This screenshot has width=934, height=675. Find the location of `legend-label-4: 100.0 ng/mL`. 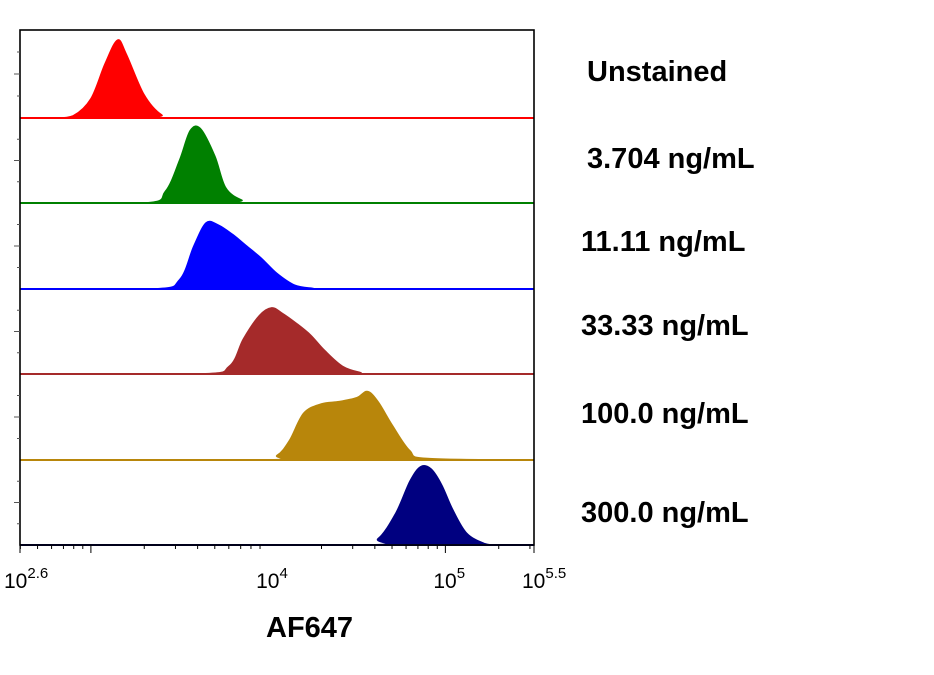

legend-label-4: 100.0 ng/mL is located at coordinates (665, 414).